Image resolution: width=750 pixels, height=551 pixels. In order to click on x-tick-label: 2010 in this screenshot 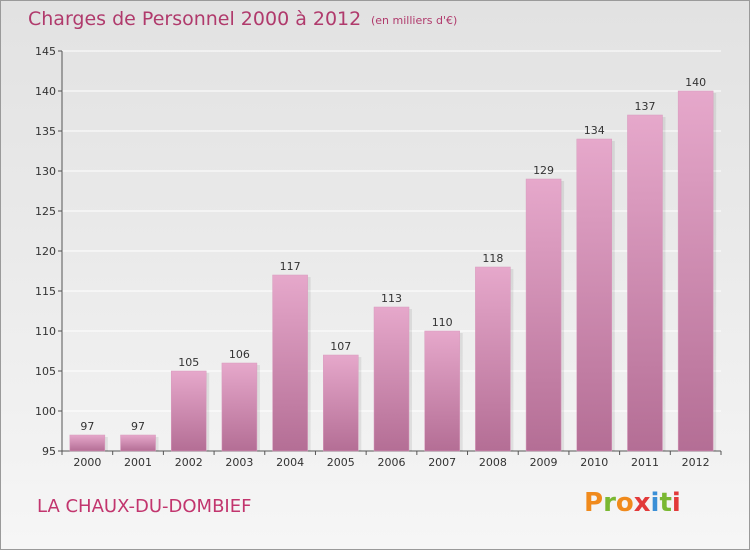, I will do `click(594, 462)`.